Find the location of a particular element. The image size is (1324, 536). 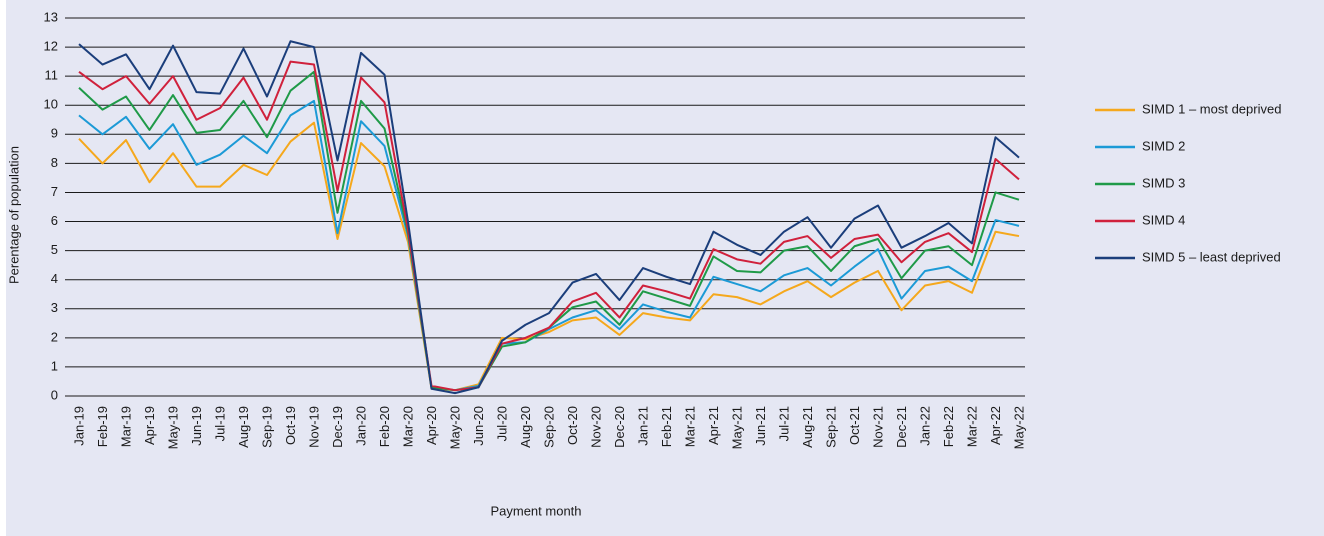

legend-label: SIMD 4 is located at coordinates (1163, 219).